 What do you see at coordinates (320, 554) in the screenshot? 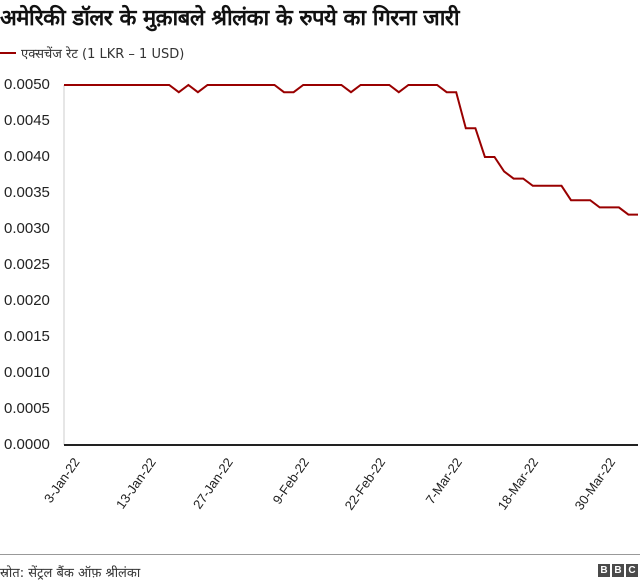
I see `footer-divider` at bounding box center [320, 554].